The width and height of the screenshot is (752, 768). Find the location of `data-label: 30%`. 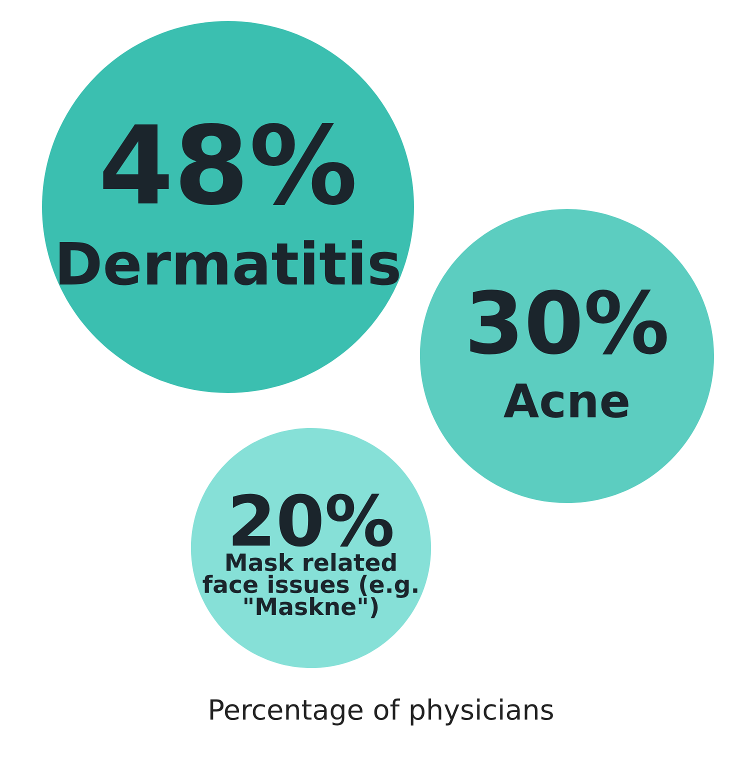

data-label: 30% is located at coordinates (568, 322).